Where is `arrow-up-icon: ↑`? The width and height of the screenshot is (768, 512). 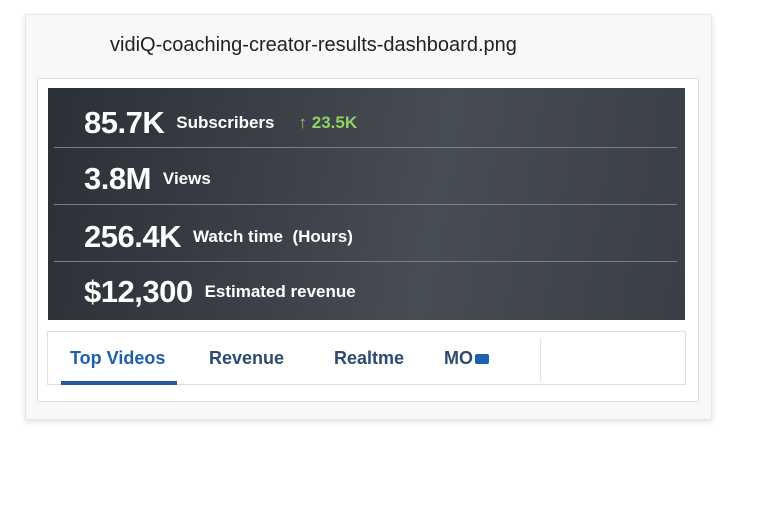
arrow-up-icon: ↑ is located at coordinates (305, 122).